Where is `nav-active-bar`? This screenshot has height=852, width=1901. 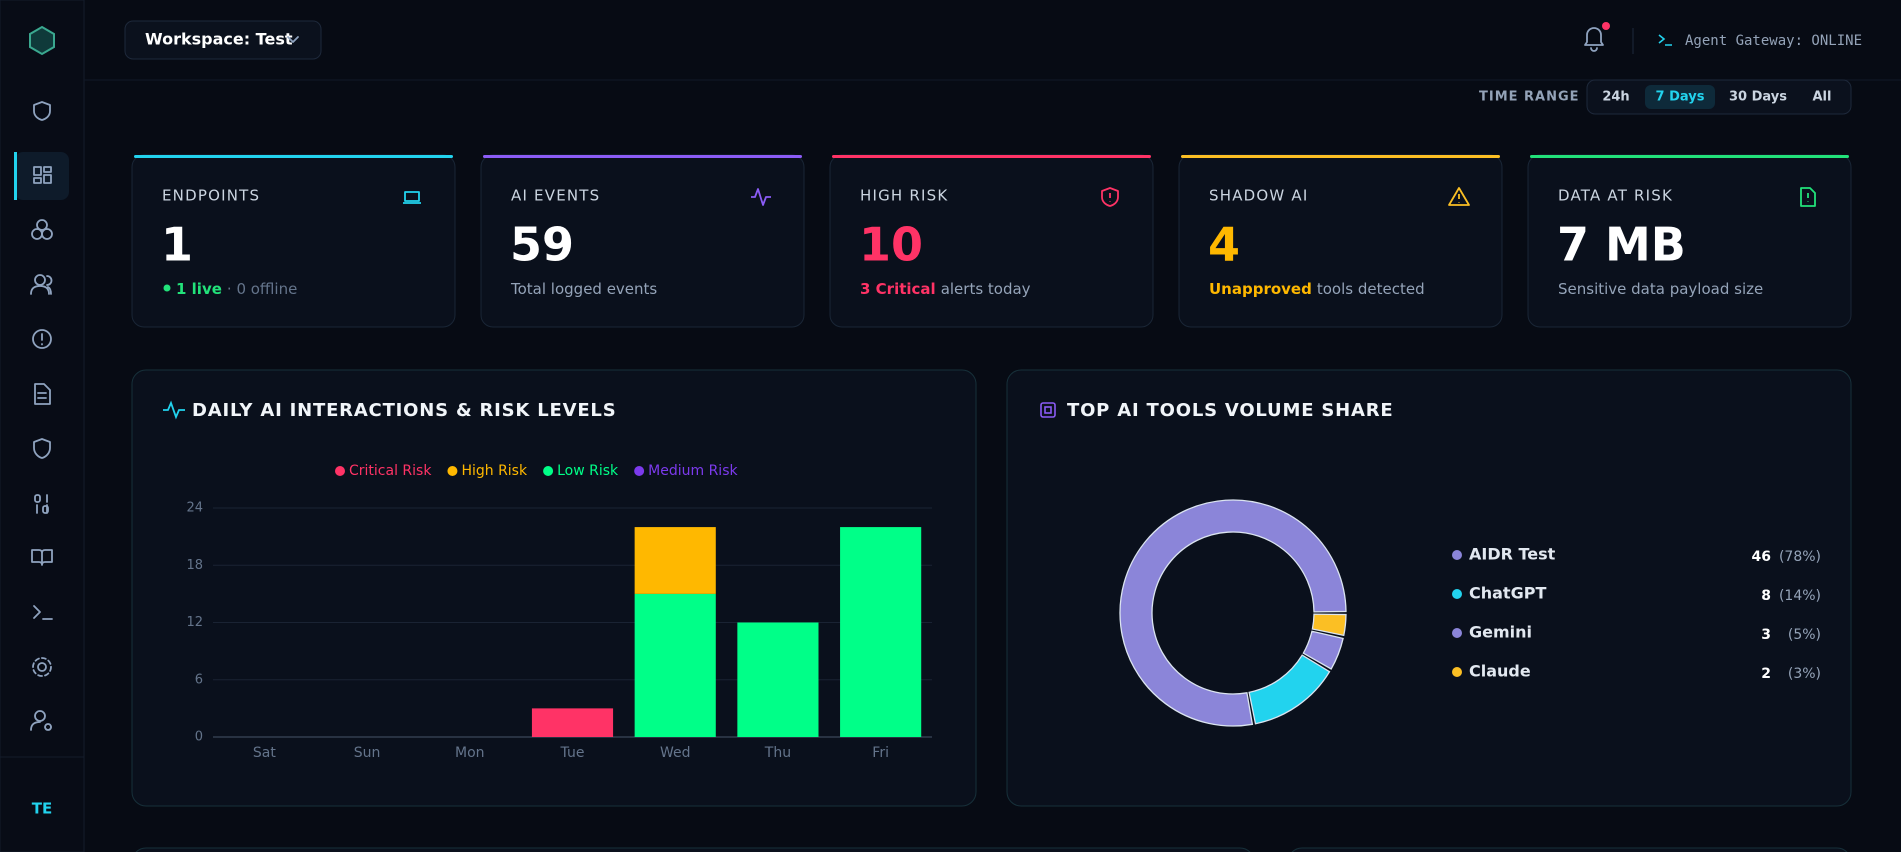
nav-active-bar is located at coordinates (15, 176).